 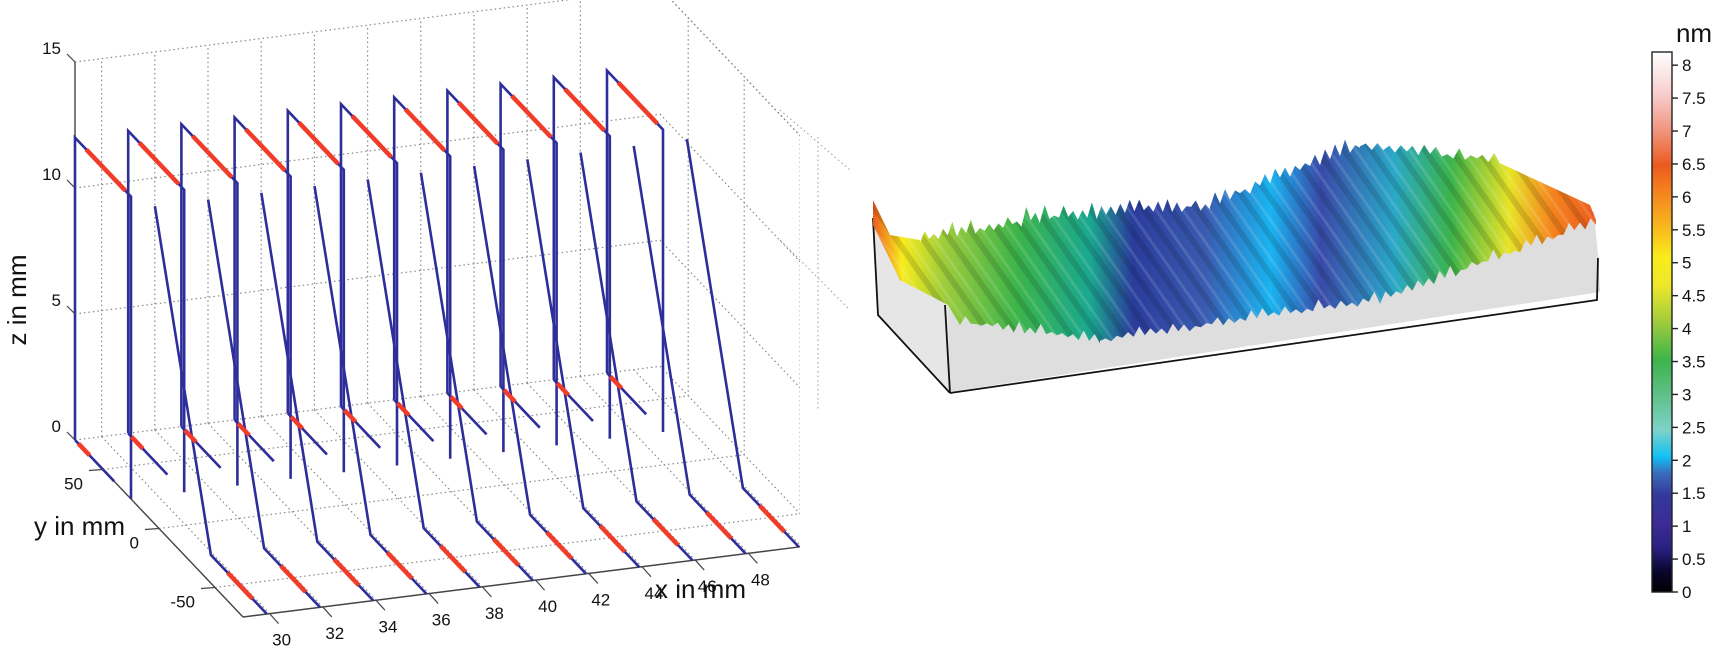 I want to click on colorbar-tick-label: 3.5, so click(x=1694, y=362).